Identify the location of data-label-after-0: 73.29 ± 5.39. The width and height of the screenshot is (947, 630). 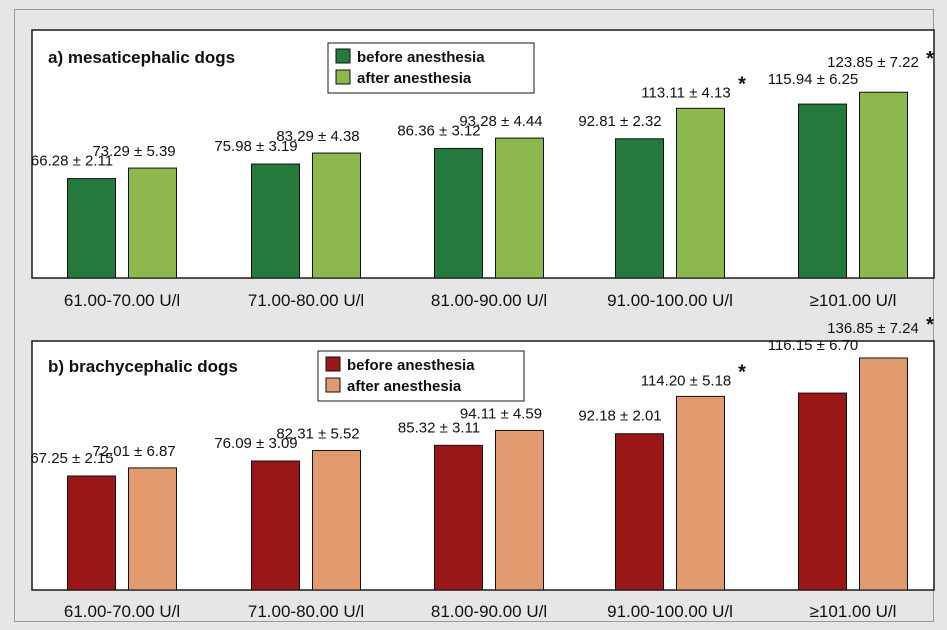
(133, 151).